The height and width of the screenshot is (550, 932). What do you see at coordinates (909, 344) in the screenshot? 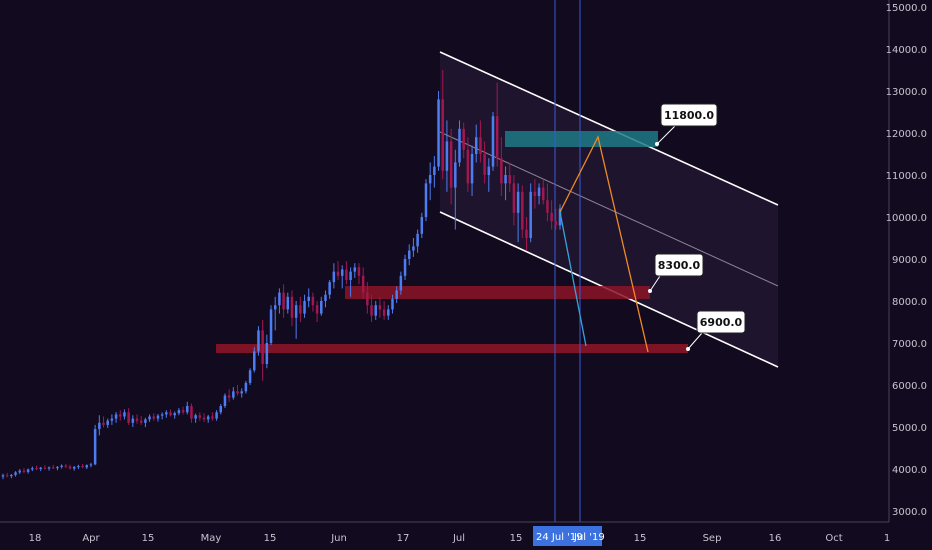
I see `price-tick-label: 7000.0` at bounding box center [909, 344].